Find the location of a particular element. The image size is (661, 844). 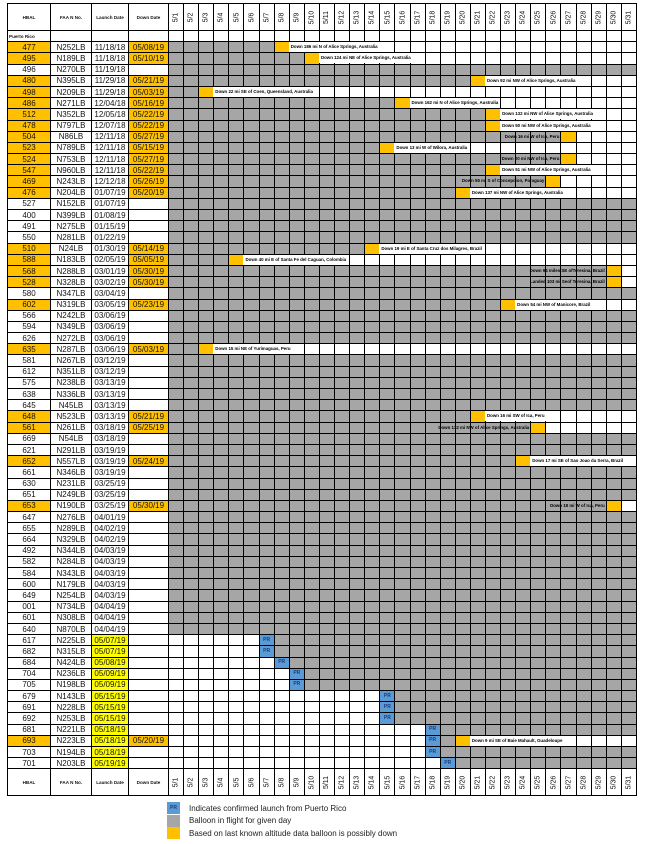

table-row: 612 N351LB 03/12/19 is located at coordinates (322, 371).